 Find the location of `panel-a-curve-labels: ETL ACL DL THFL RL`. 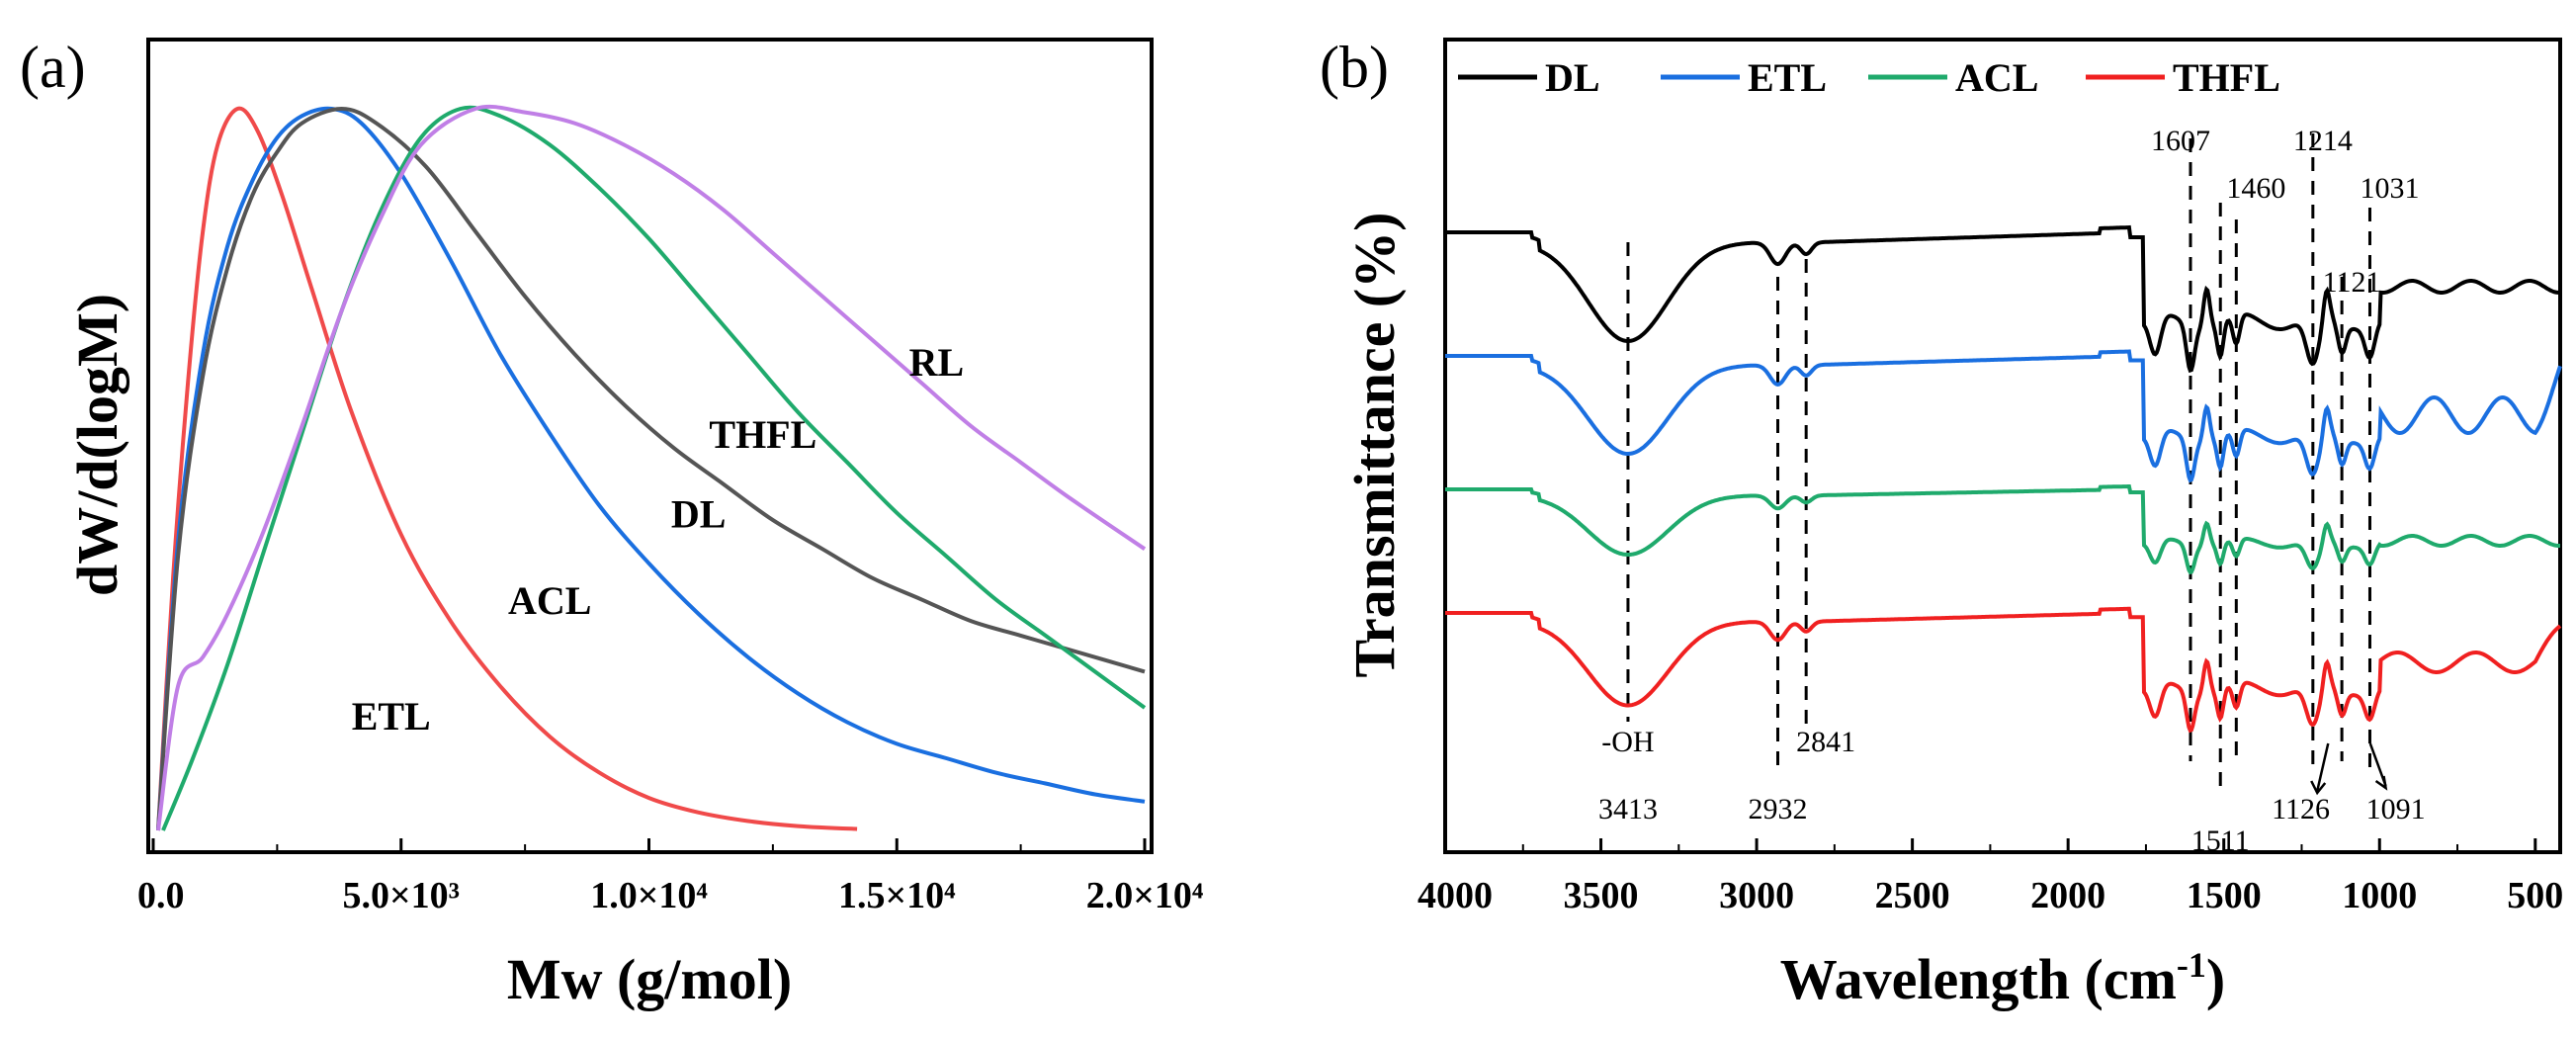

panel-a-curve-labels: ETL ACL DL THFL RL is located at coordinates (658, 539).